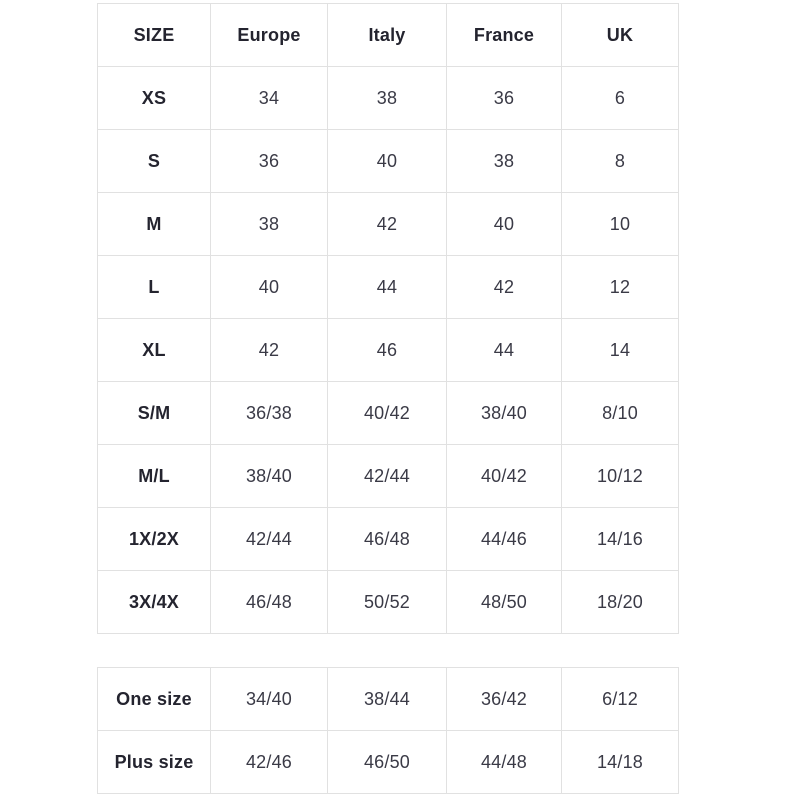 The height and width of the screenshot is (800, 800). I want to click on table-row-xs: XS 34 38 36 6, so click(388, 98).